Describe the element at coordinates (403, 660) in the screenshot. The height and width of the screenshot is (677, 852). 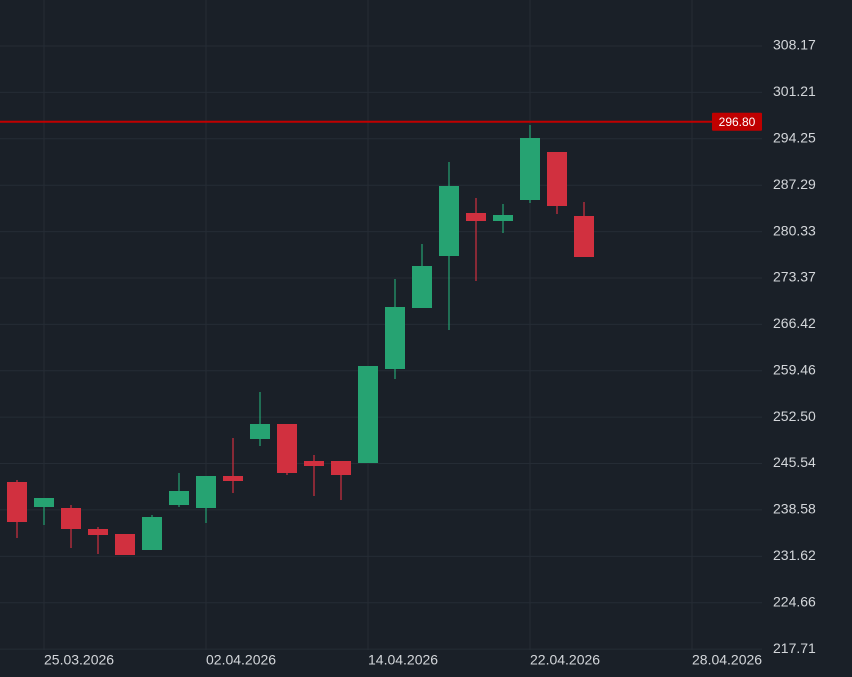
I see `x-tick-label: 14.04.2026` at that location.